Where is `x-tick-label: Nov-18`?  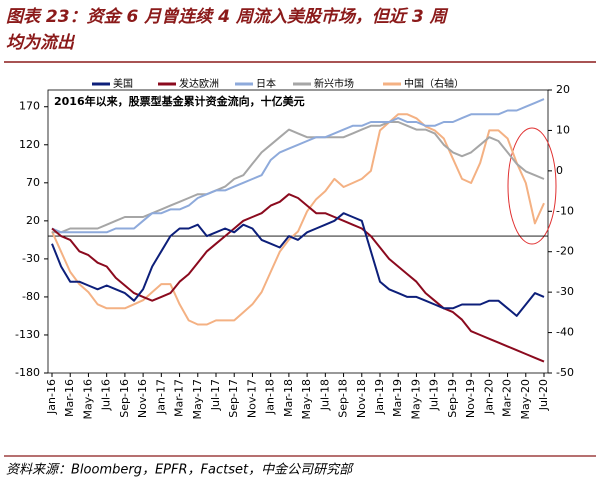
x-tick-label: Nov-18 is located at coordinates (361, 398).